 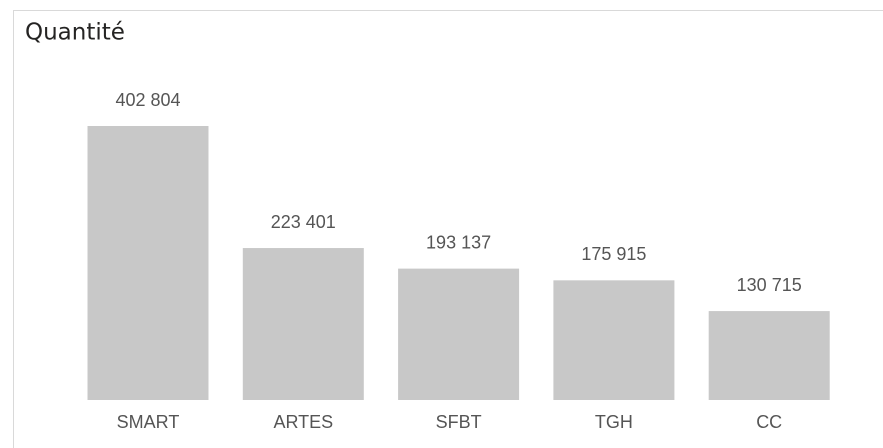 What do you see at coordinates (75, 33) in the screenshot?
I see `chart-title: Quantité` at bounding box center [75, 33].